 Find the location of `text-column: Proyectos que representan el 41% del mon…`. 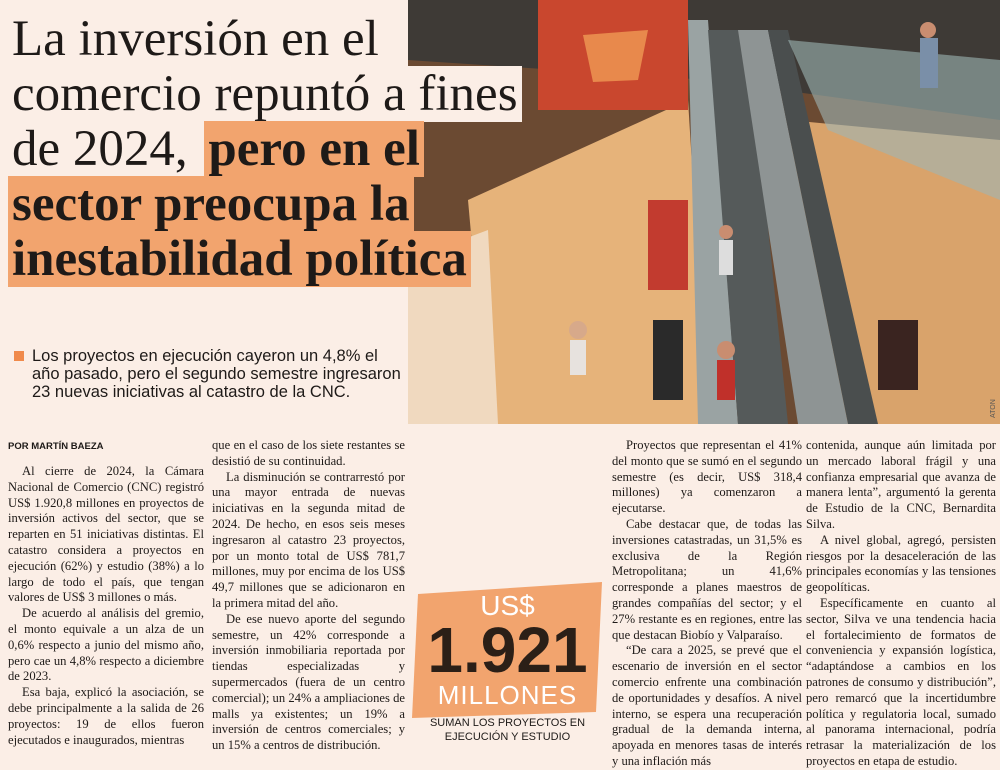

text-column: Proyectos que representan el 41% del mon… is located at coordinates (707, 604).